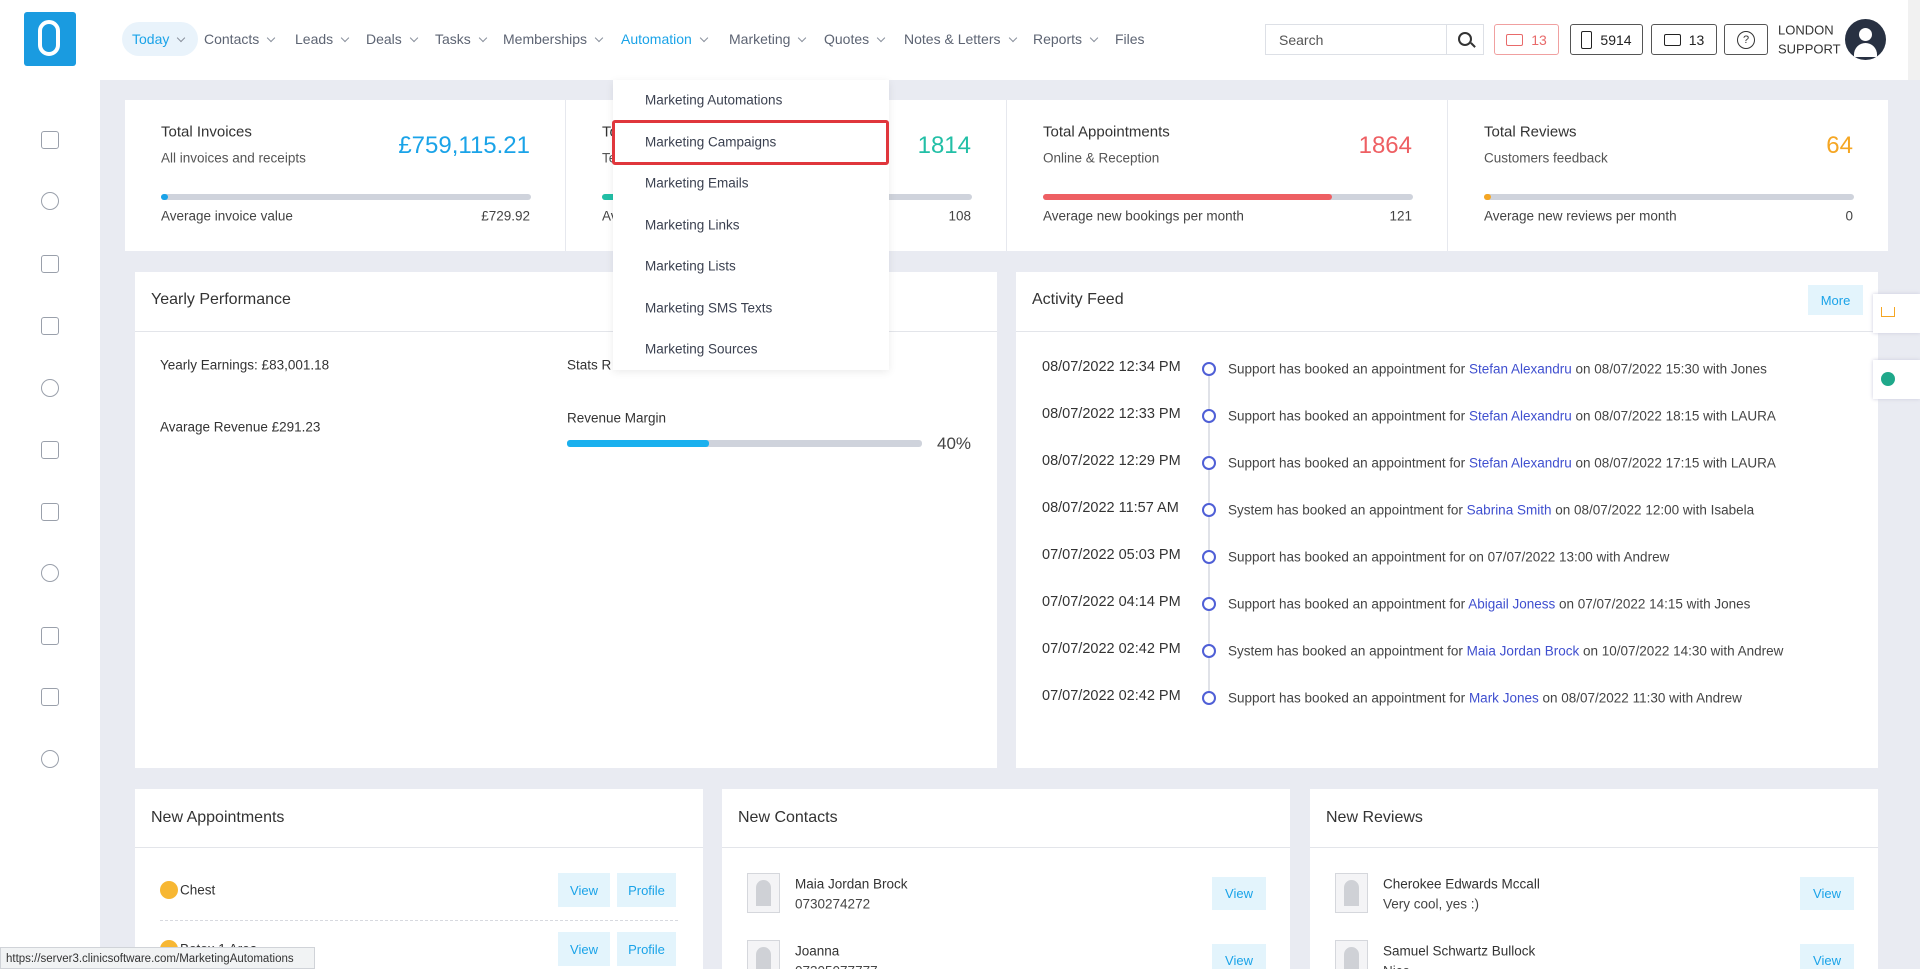 This screenshot has width=1920, height=969. I want to click on user-name-line2: SUPPORT, so click(1809, 49).